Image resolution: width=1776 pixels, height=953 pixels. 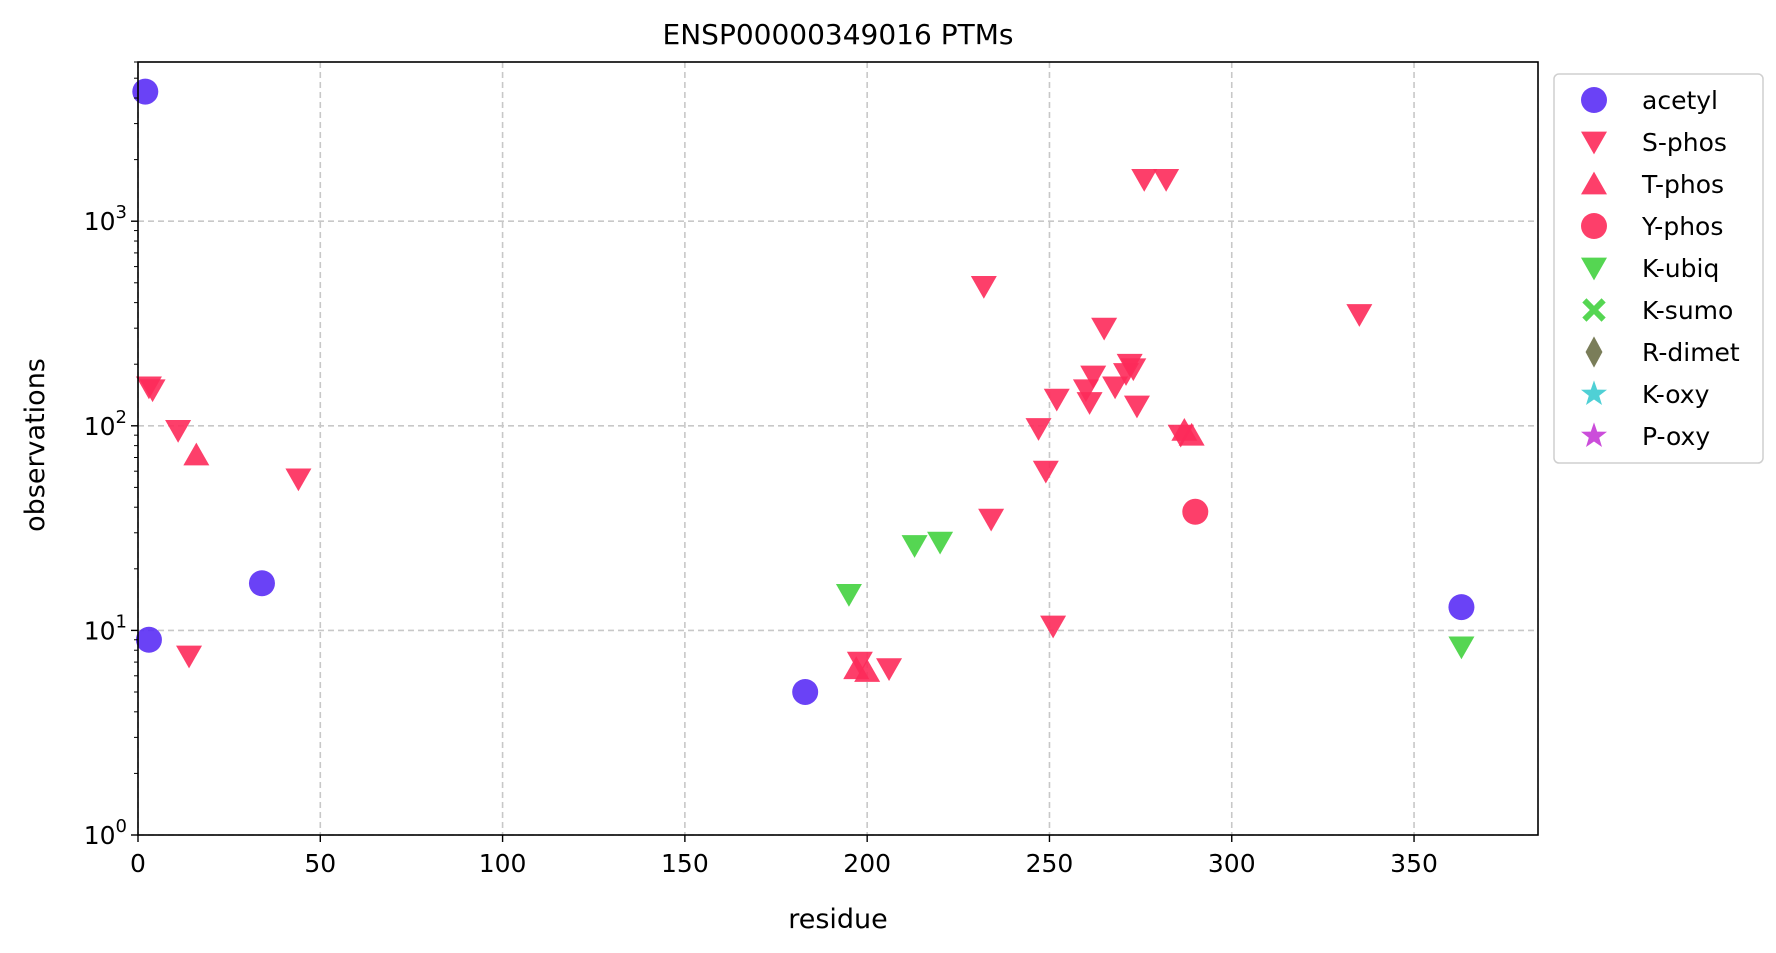 What do you see at coordinates (1680, 100) in the screenshot?
I see `legend-label-acetyl: acetyl` at bounding box center [1680, 100].